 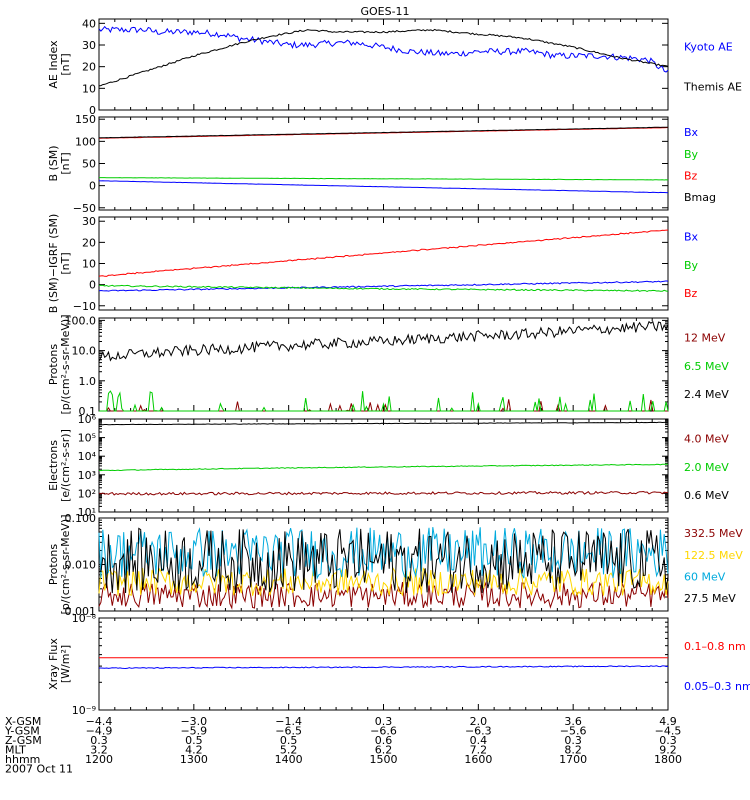 I want to click on y-tick-label: 10³, so click(x=87, y=475).